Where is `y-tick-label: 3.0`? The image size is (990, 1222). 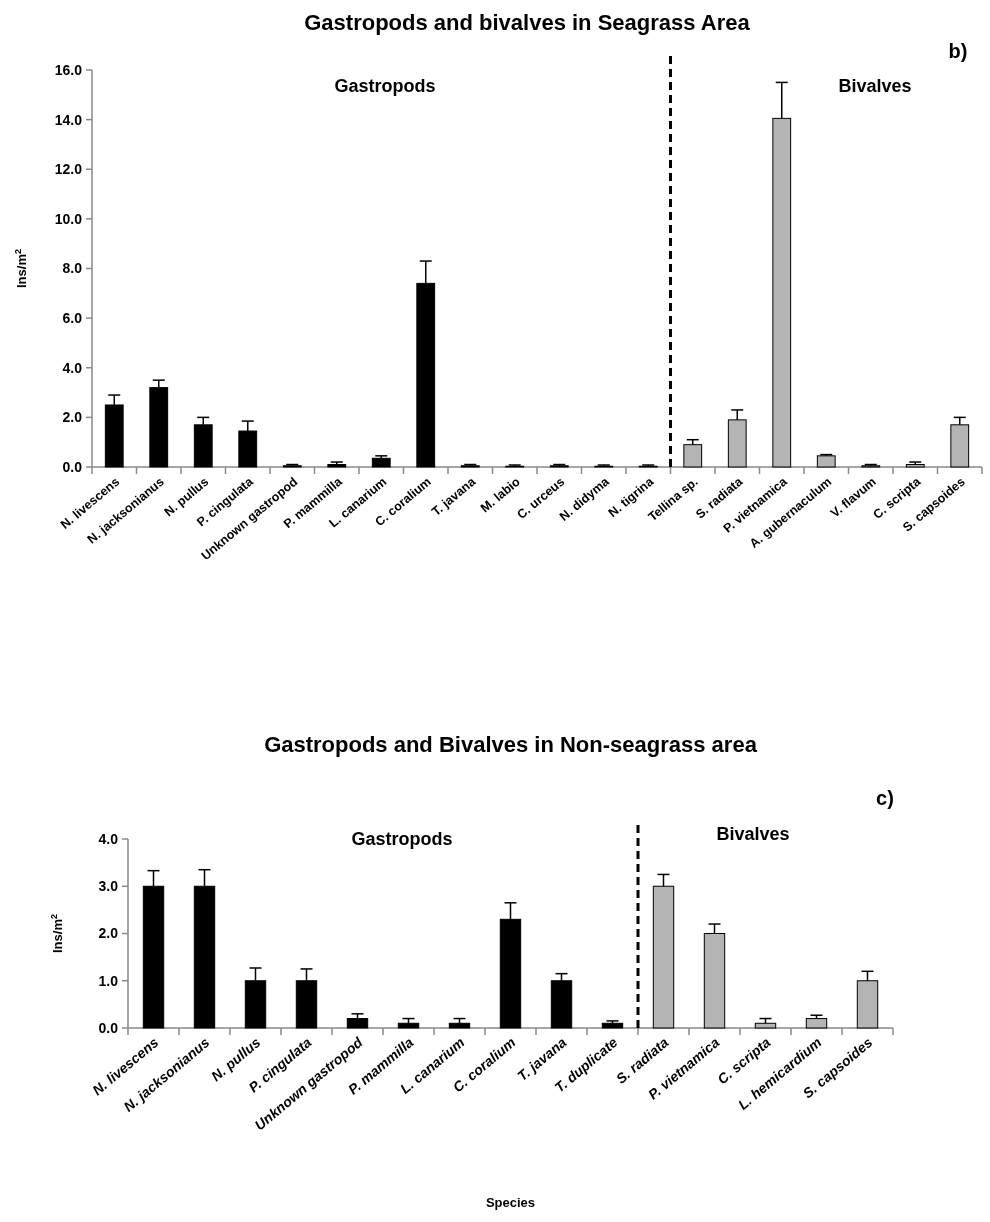
y-tick-label: 3.0 is located at coordinates (108, 886).